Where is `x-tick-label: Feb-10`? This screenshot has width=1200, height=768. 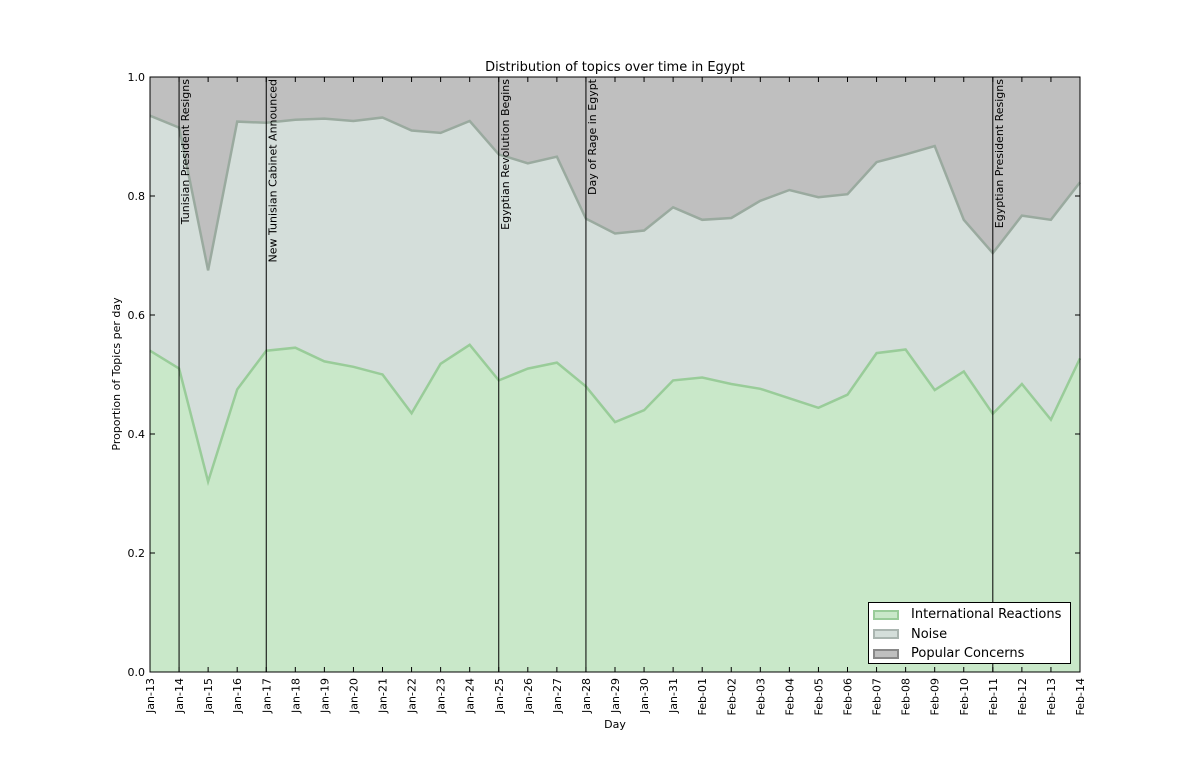 x-tick-label: Feb-10 is located at coordinates (964, 696).